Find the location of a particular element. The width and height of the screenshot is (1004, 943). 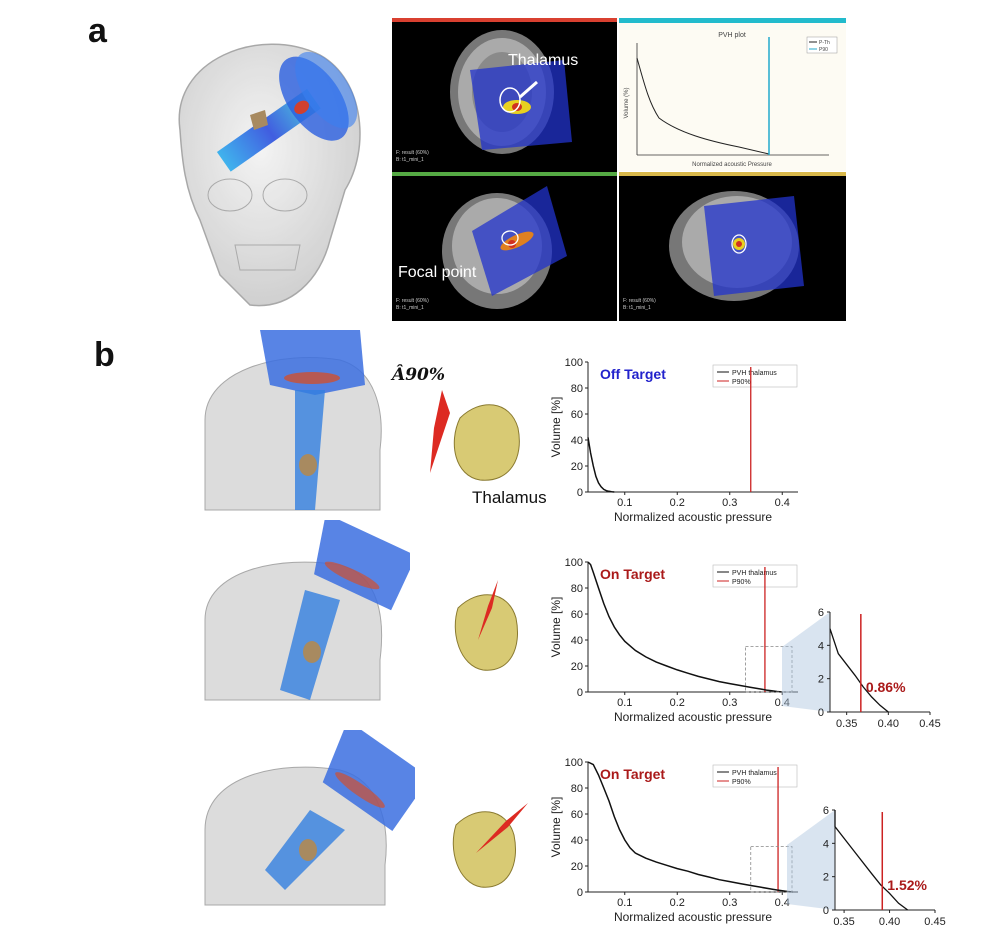

pvh-plot-a-title: PVH plot is located at coordinates (732, 35).